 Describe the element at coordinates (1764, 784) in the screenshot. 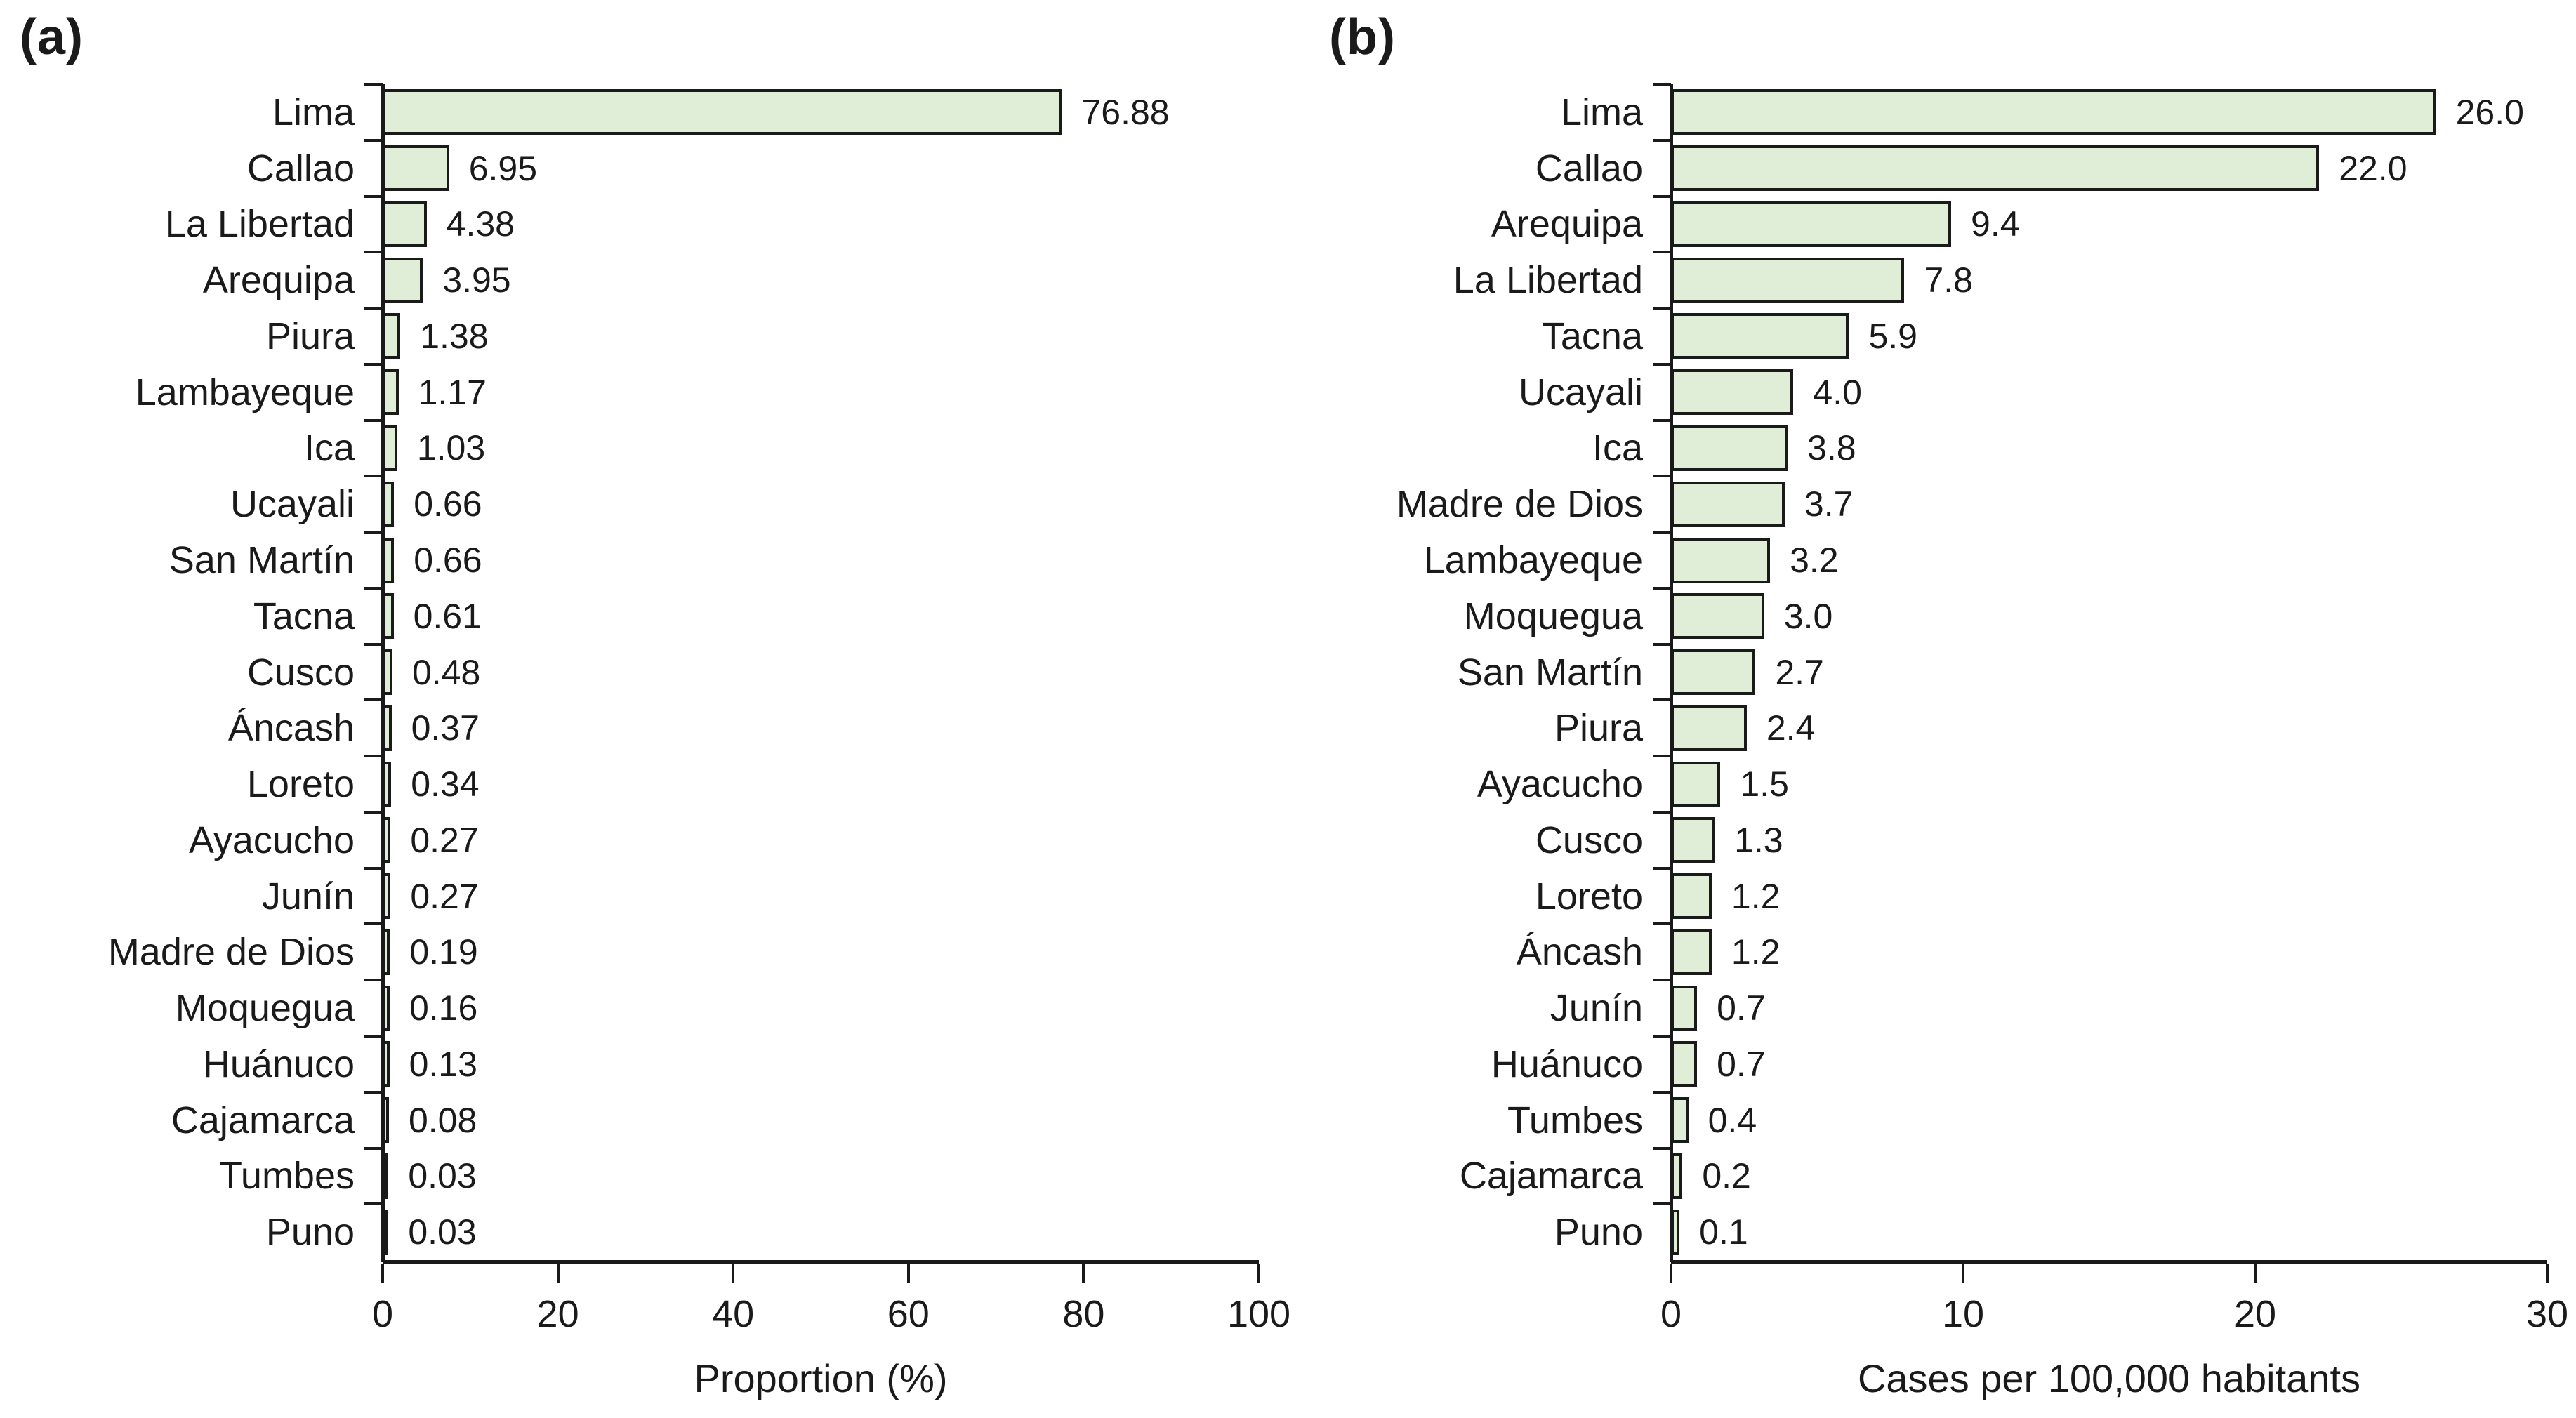

I see `value-label: 1.5` at that location.